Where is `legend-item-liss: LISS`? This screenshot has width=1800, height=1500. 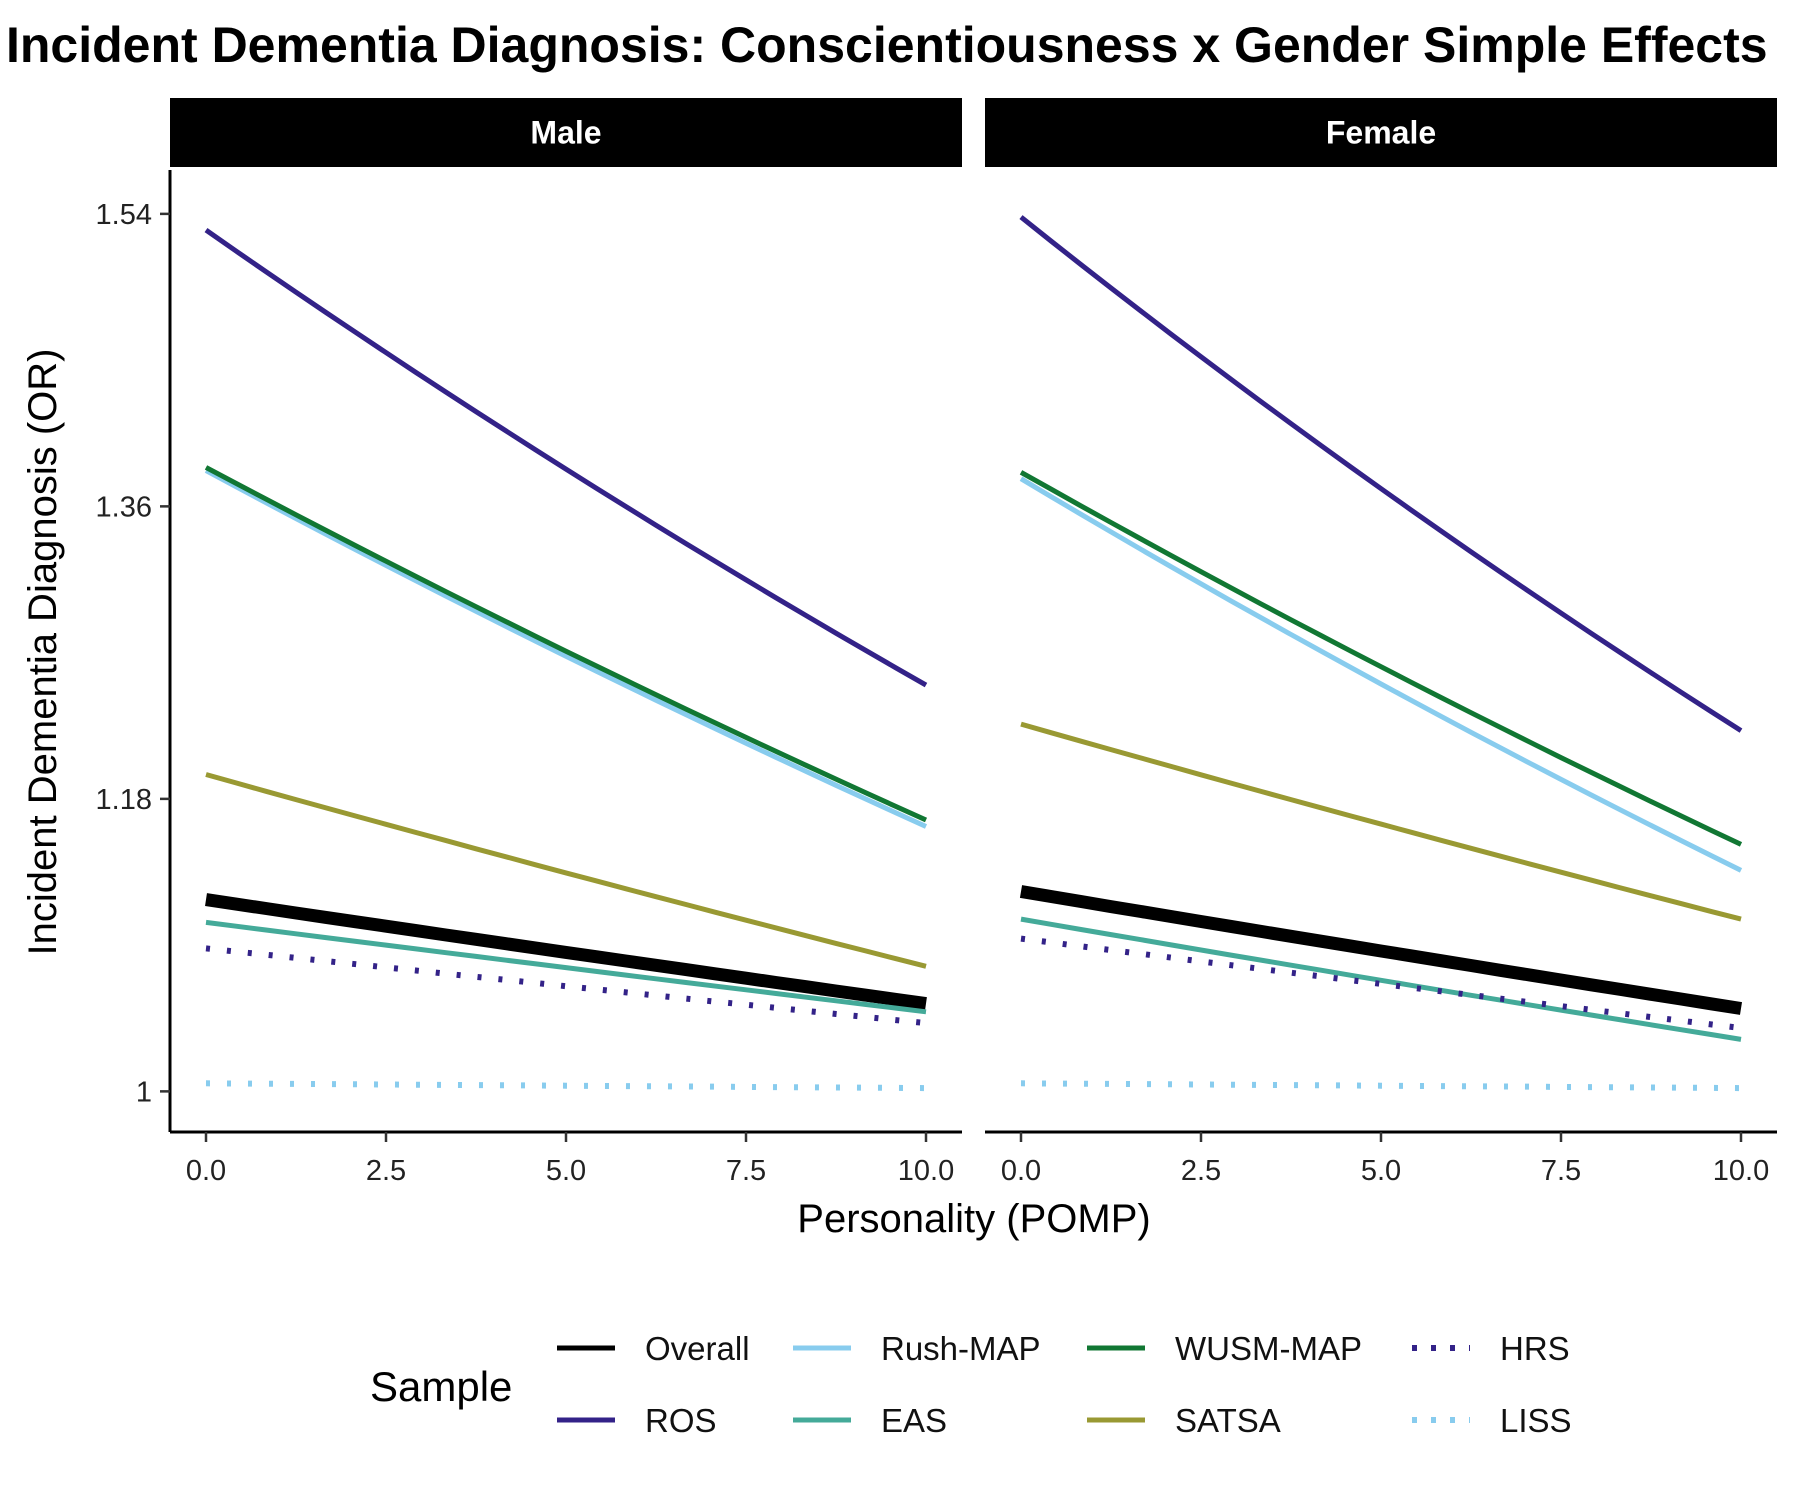 legend-item-liss: LISS is located at coordinates (1492, 1420).